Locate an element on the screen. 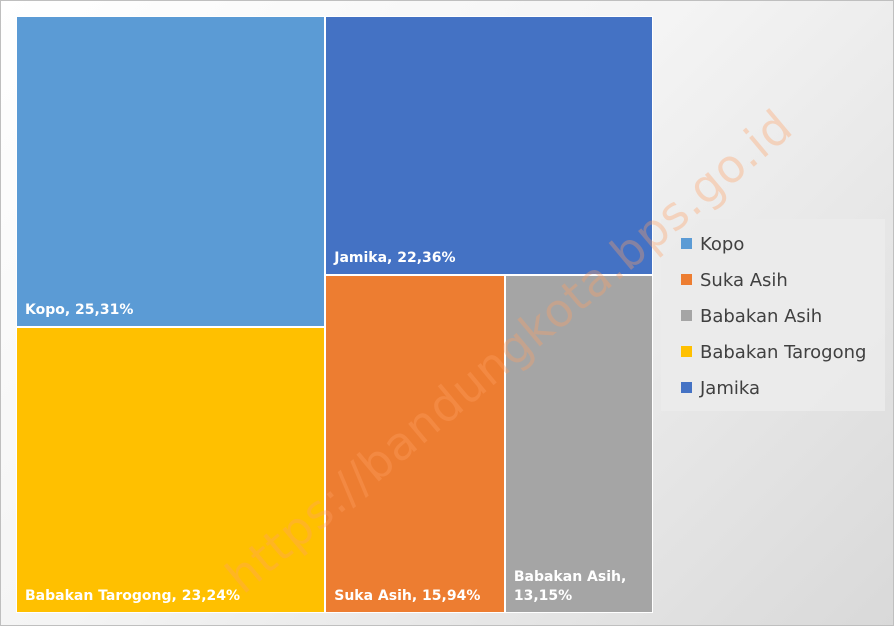 This screenshot has height=626, width=894. tile: Suka Asih, 15,94% is located at coordinates (415, 444).